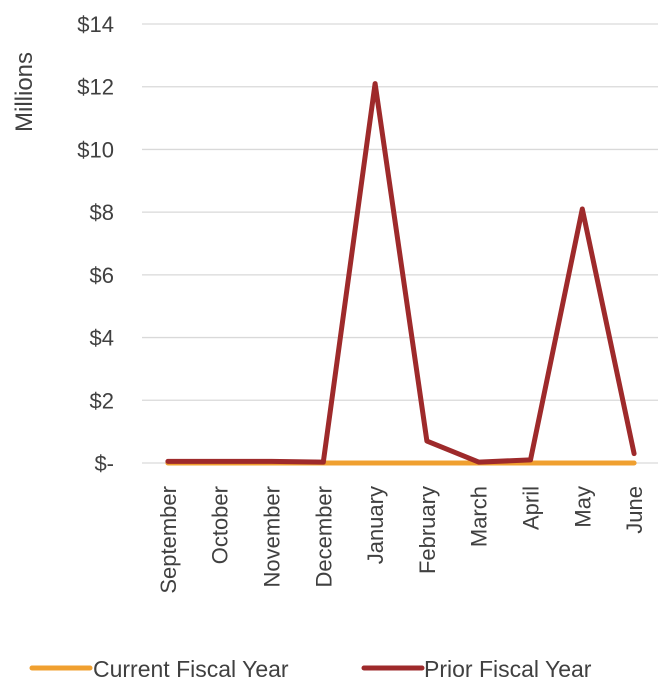 The image size is (658, 686). I want to click on x-tick-label: September, so click(168, 540).